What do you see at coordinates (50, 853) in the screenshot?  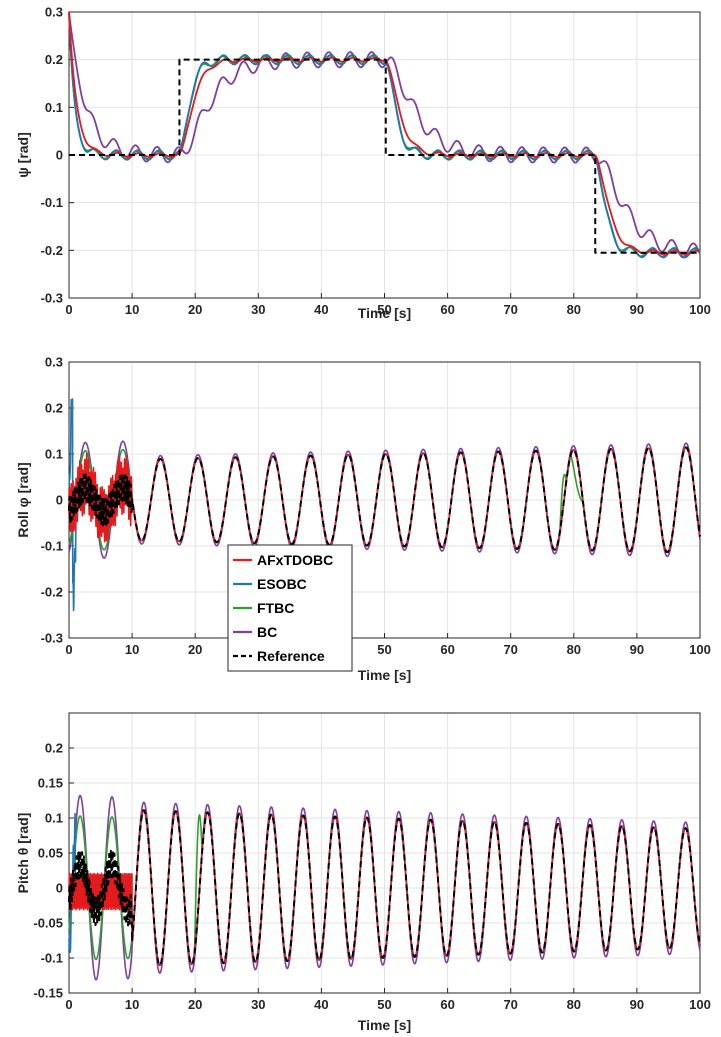 I see `y-tick-label: 0.05` at bounding box center [50, 853].